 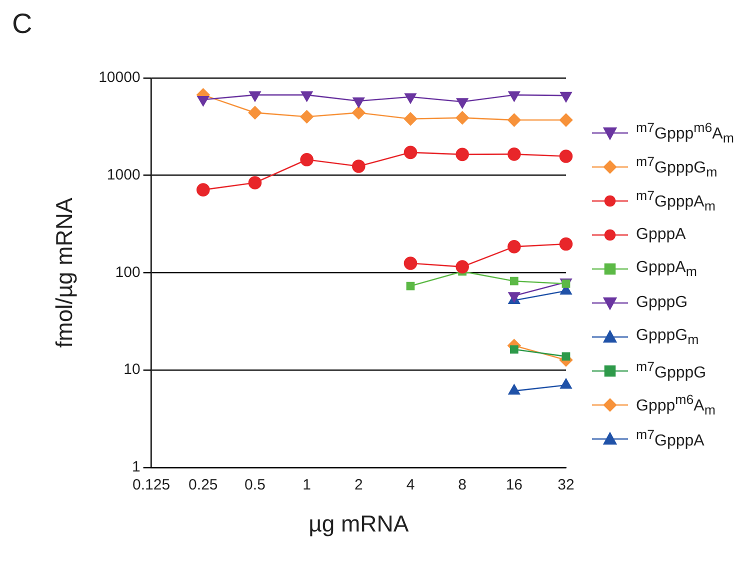 What do you see at coordinates (685, 133) in the screenshot?
I see `legend-label: $^{m7}$Gppp$^{m6}$A$_{m}$` at bounding box center [685, 133].